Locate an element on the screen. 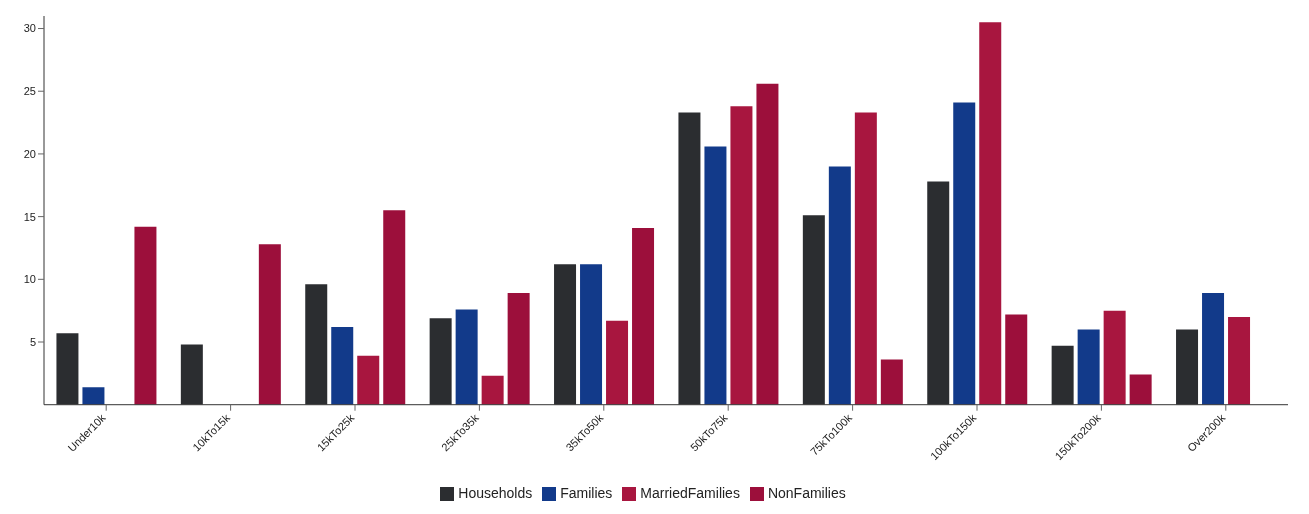 The height and width of the screenshot is (514, 1309). legend-label: MarriedFamilies is located at coordinates (690, 492).